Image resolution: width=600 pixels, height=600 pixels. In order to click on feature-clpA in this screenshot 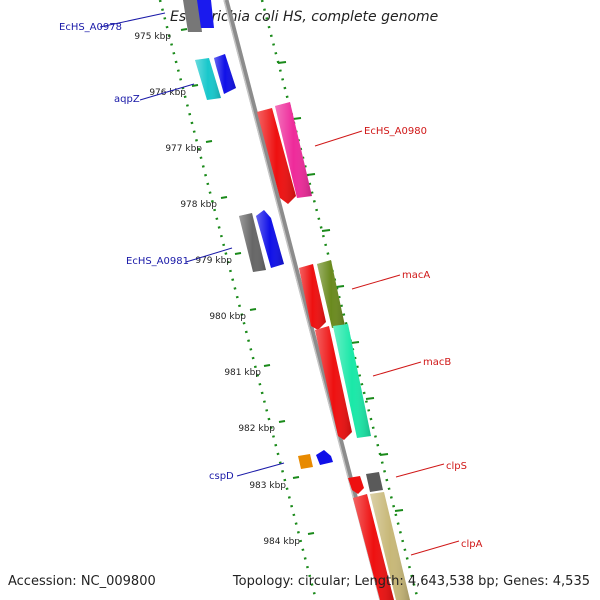, I will do `click(381, 546)`.